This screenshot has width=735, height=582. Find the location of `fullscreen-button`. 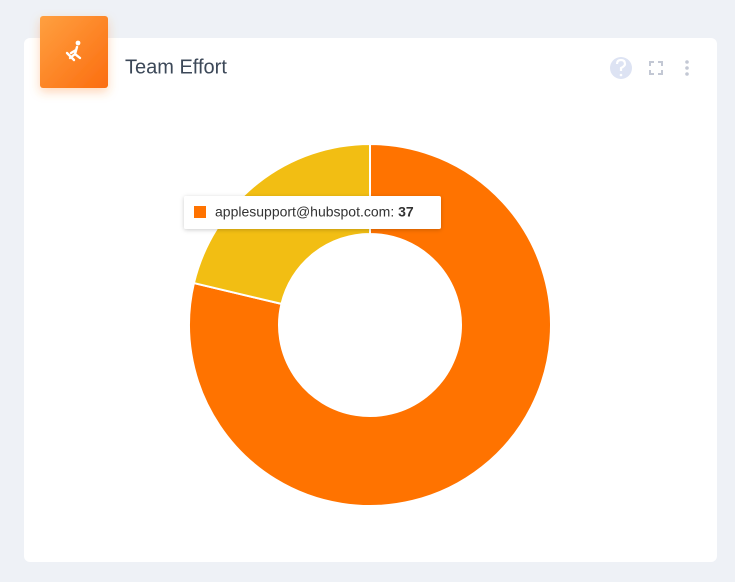

fullscreen-button is located at coordinates (656, 68).